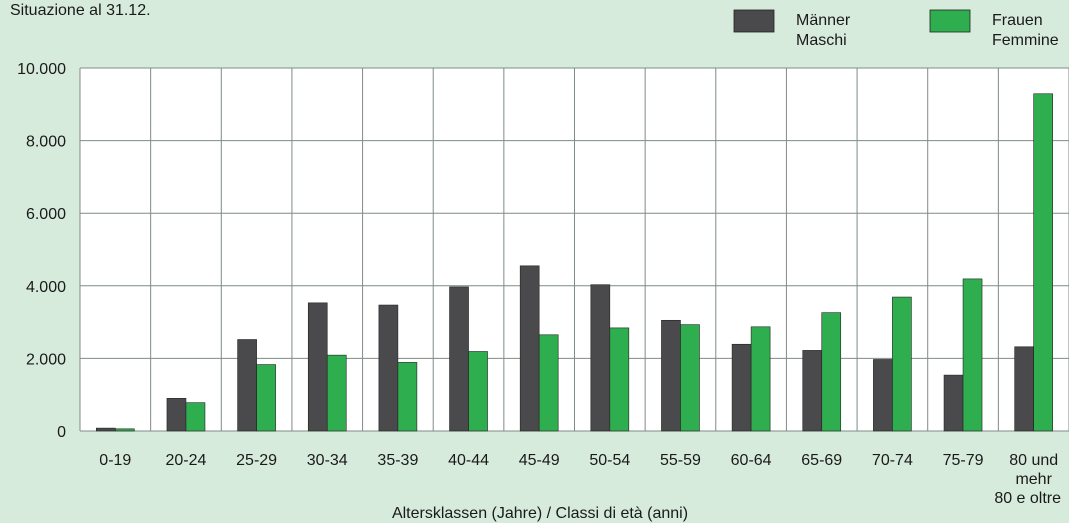  I want to click on legend-swatch-men, so click(754, 21).